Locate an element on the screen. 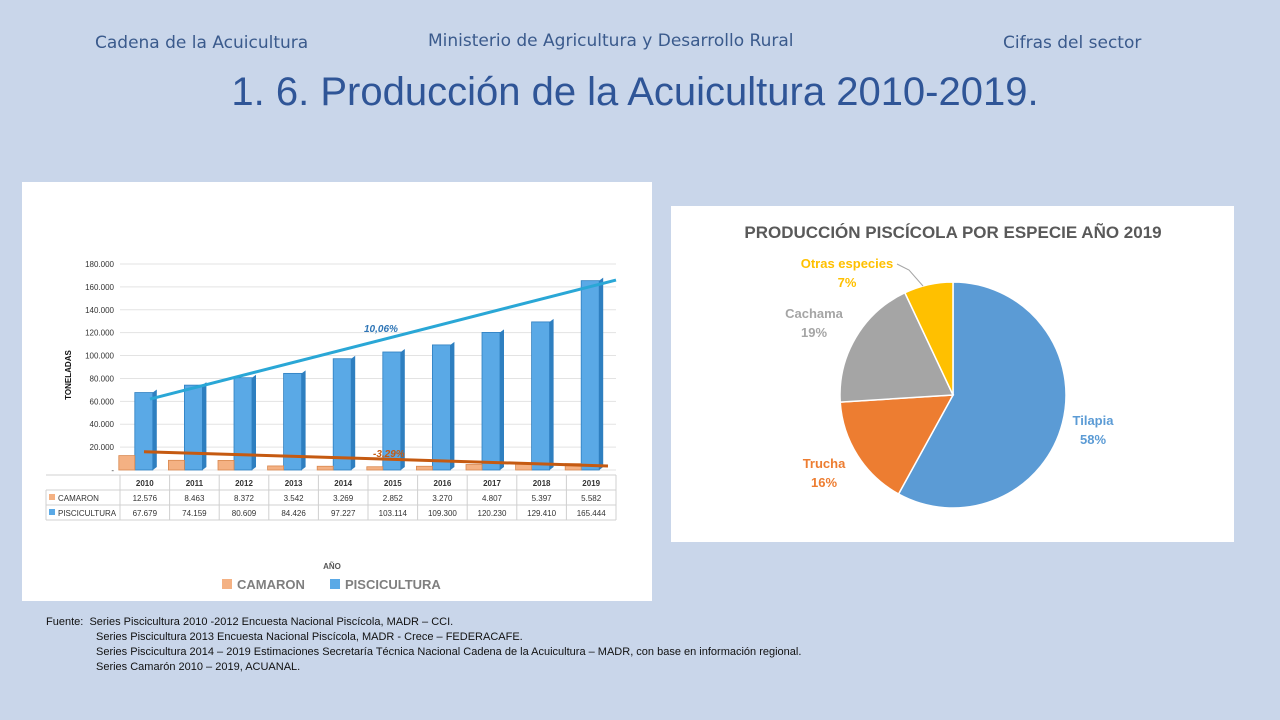 Image resolution: width=1280 pixels, height=720 pixels. legend-label-piscicultura: PISCICULTURA is located at coordinates (393, 584).